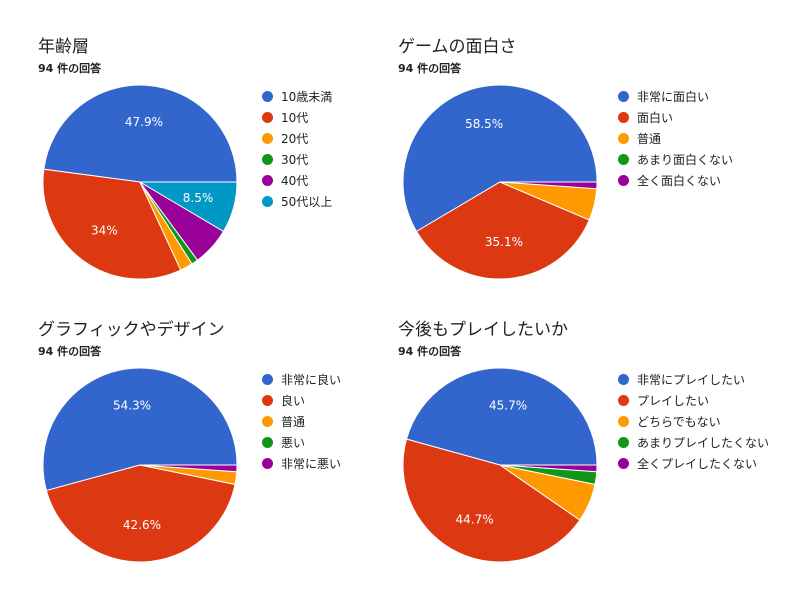  Describe the element at coordinates (679, 181) in the screenshot. I see `legend-label: 全く面白くない` at that location.